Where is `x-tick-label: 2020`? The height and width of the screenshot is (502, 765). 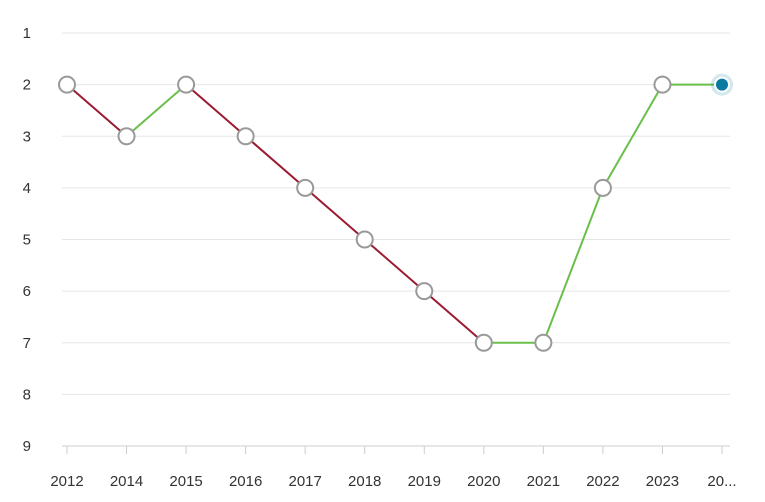 x-tick-label: 2020 is located at coordinates (483, 481).